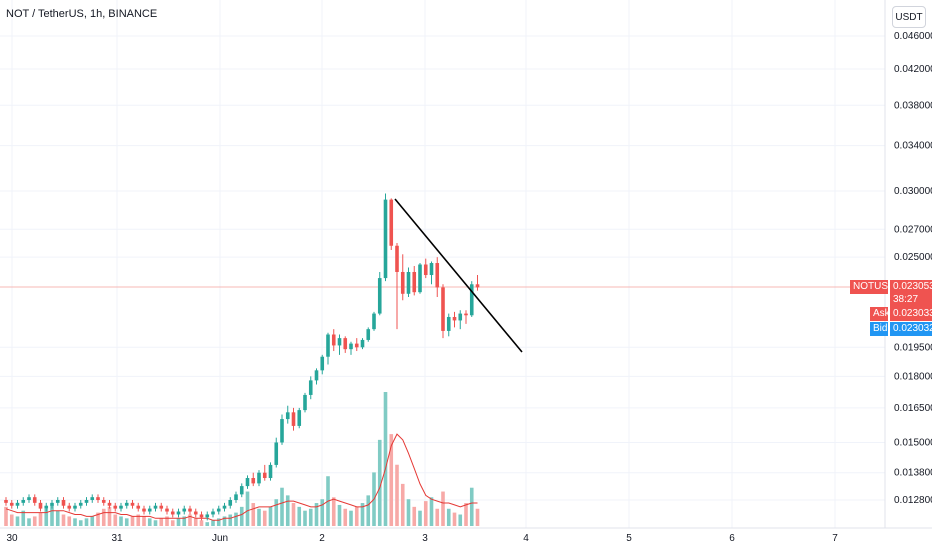 The image size is (932, 550). Describe the element at coordinates (732, 538) in the screenshot. I see `x-tick-label: 6` at that location.